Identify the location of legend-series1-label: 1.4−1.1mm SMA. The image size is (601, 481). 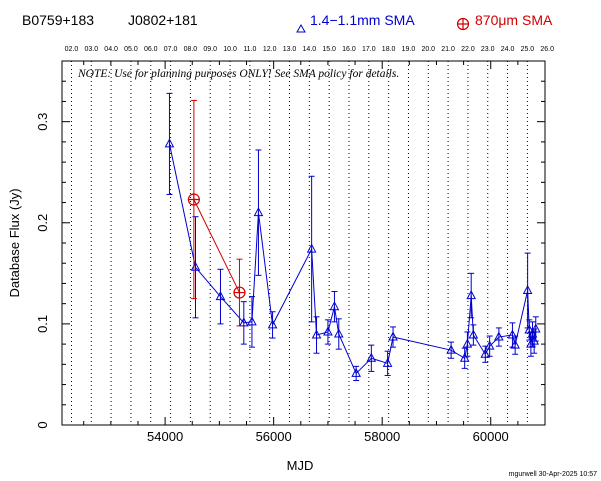
(362, 20).